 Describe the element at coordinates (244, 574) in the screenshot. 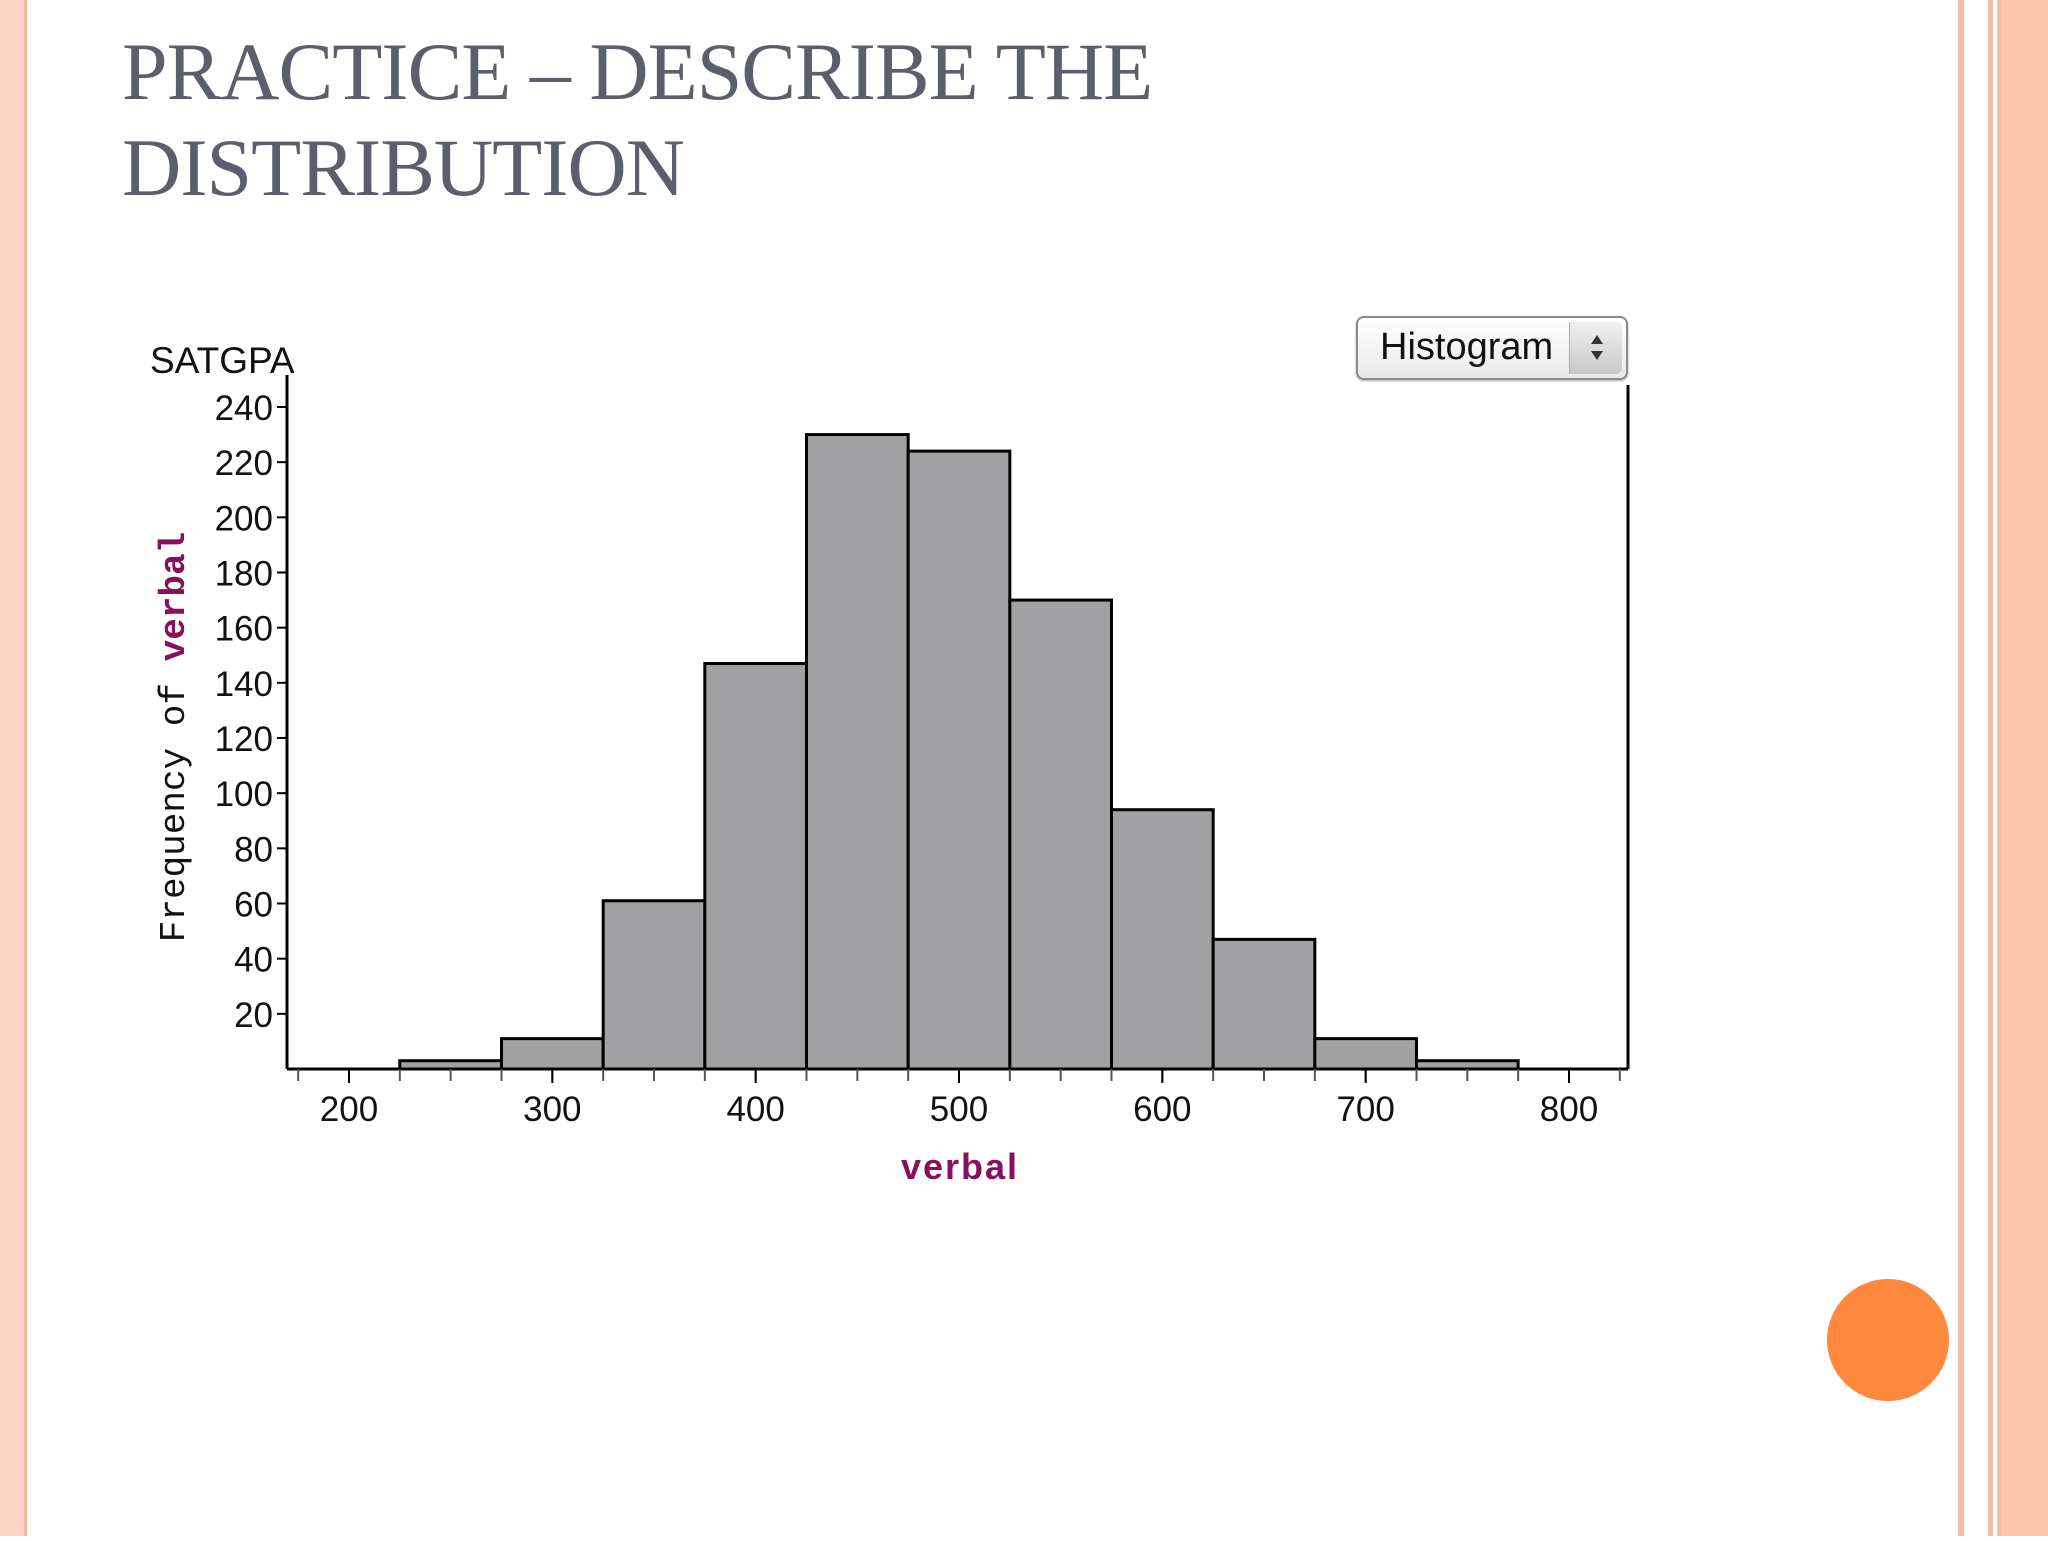

I see `y-tick-label: 180` at that location.